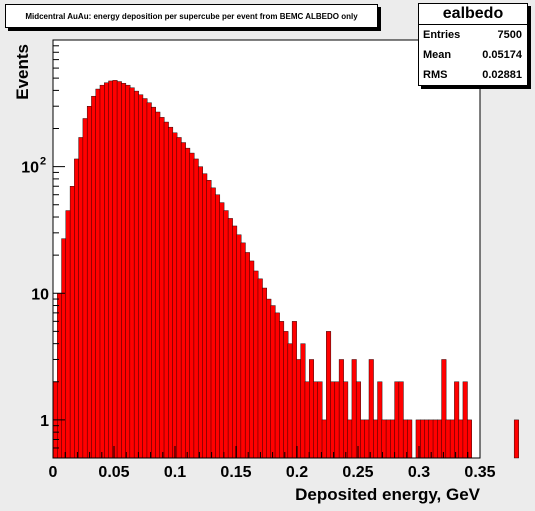  What do you see at coordinates (509, 35) in the screenshot?
I see `stats-value: 7500` at bounding box center [509, 35].